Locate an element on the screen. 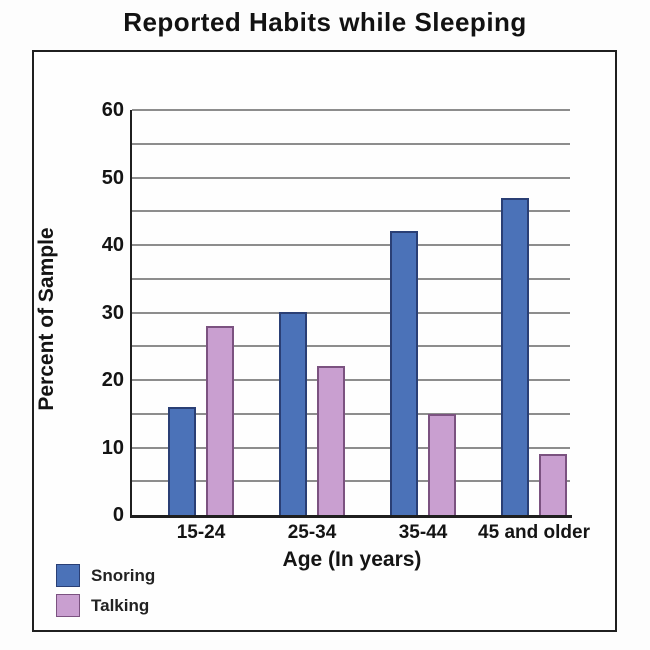 The width and height of the screenshot is (650, 650). legend: Snoring Talking is located at coordinates (105, 594).